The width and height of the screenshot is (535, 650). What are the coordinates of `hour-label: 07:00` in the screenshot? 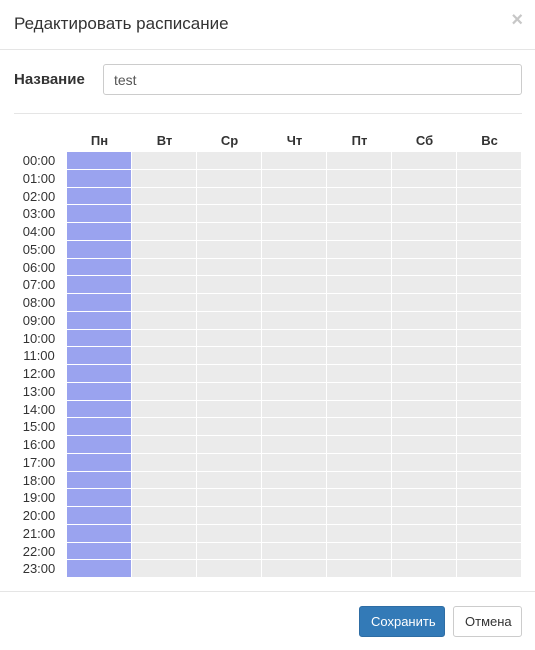 It's located at (39, 285).